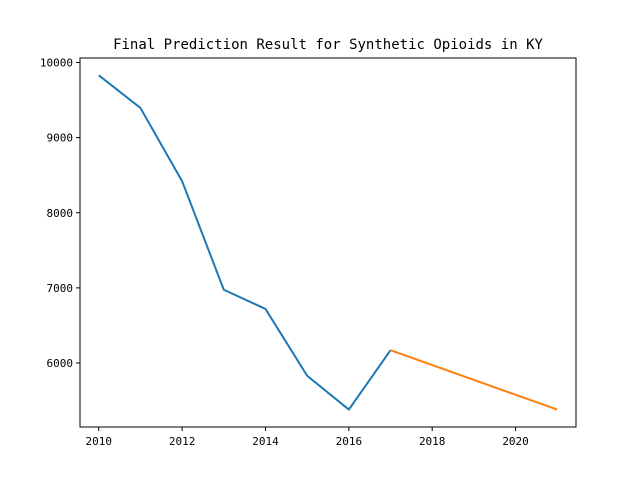  I want to click on x-tick-label: 2020, so click(515, 441).